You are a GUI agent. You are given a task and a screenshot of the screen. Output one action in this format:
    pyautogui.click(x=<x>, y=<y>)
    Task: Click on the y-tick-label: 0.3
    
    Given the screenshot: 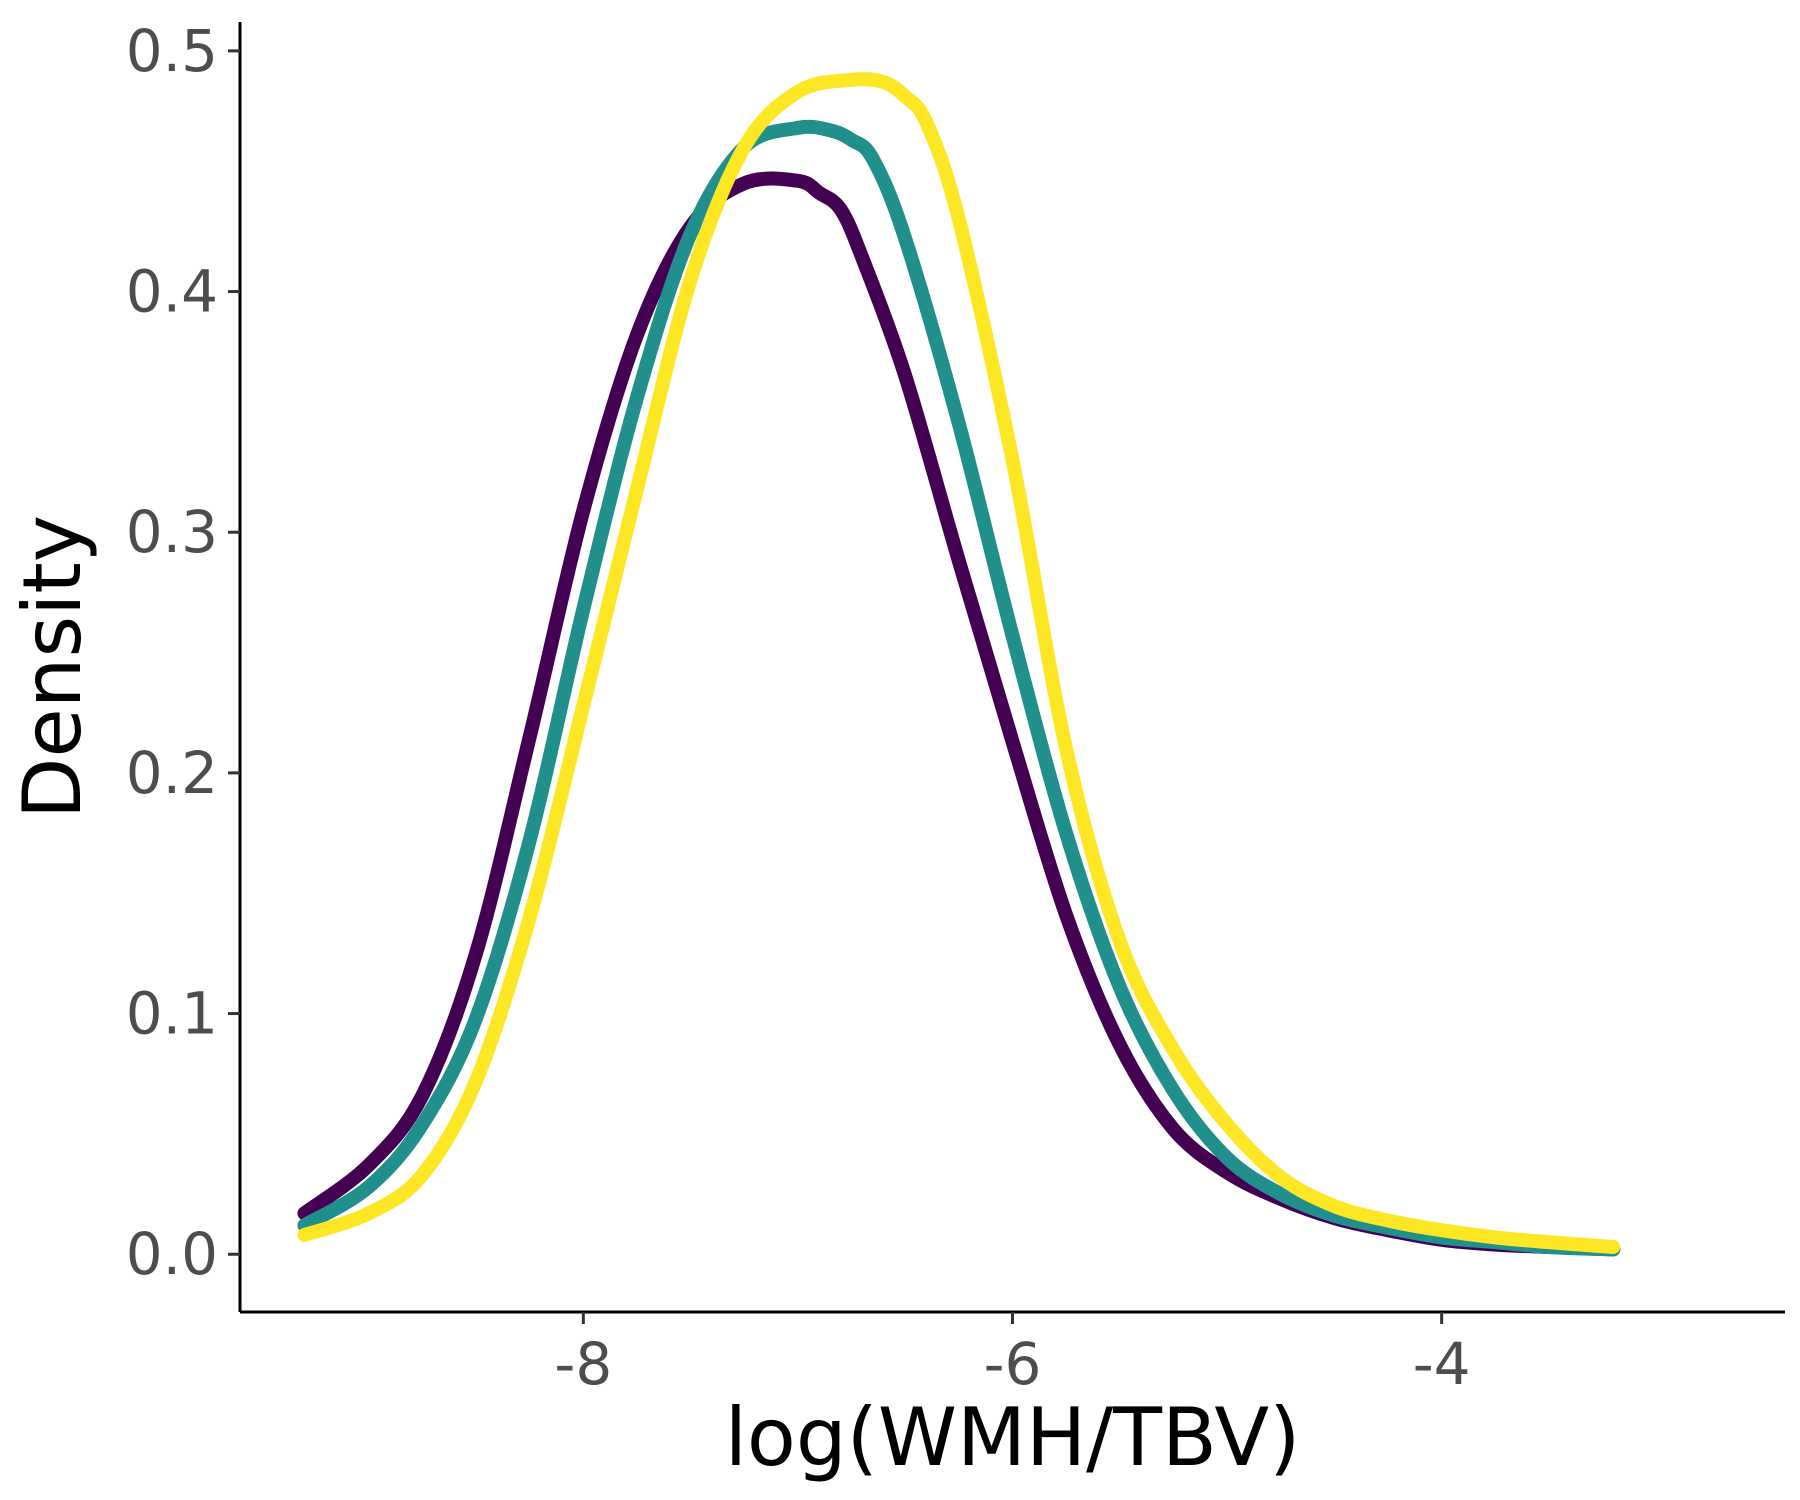 What is the action you would take?
    pyautogui.click(x=172, y=532)
    